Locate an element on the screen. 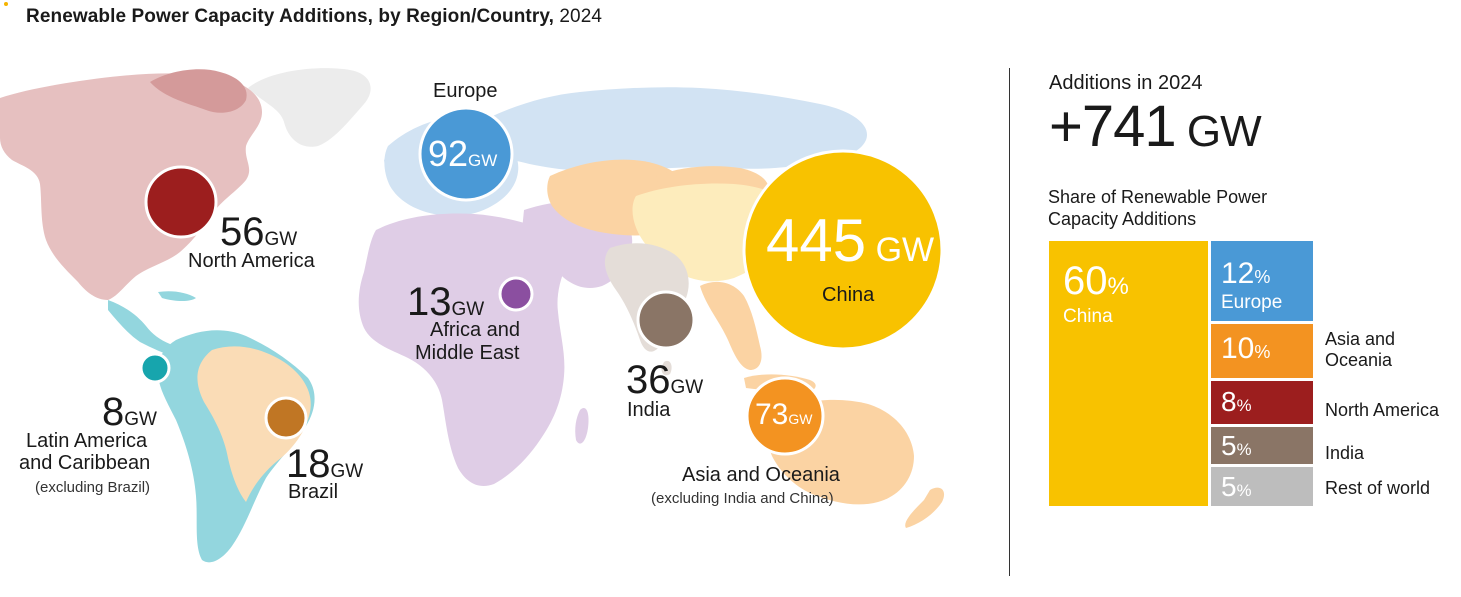 The image size is (1461, 597). map-brazil is located at coordinates (254, 424).